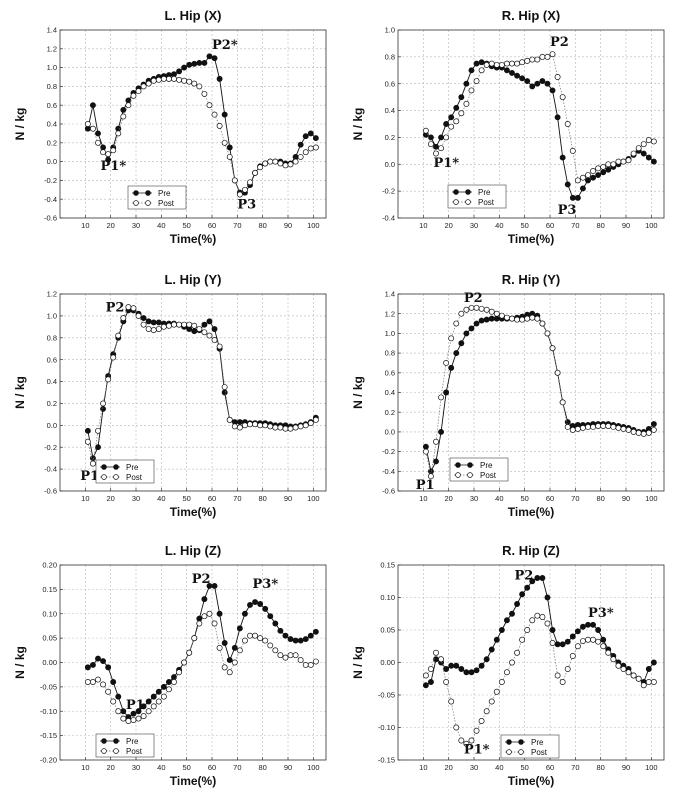  Describe the element at coordinates (202, 385) in the screenshot. I see `series-line-post` at that location.